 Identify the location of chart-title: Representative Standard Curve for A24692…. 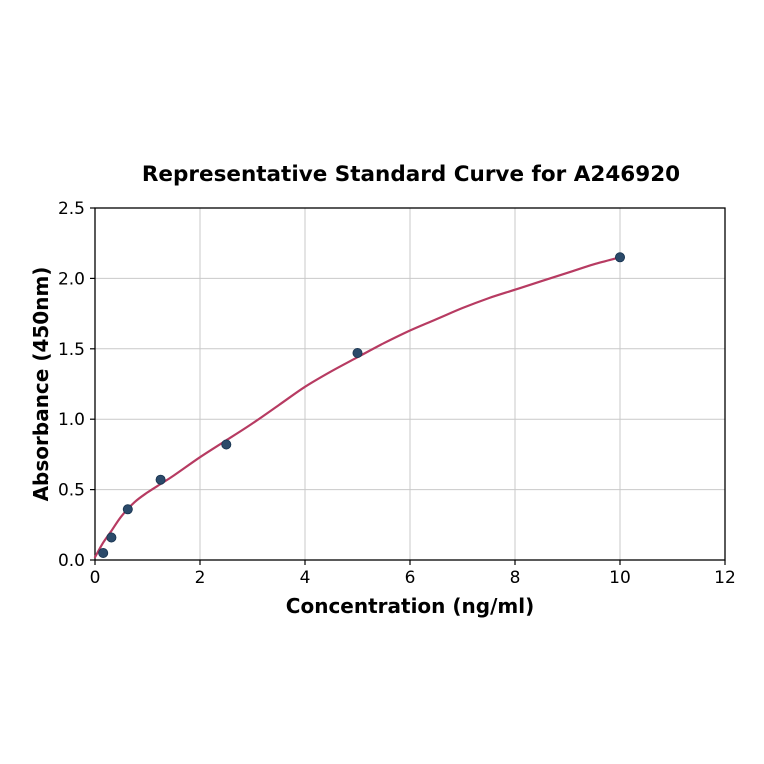
(411, 174).